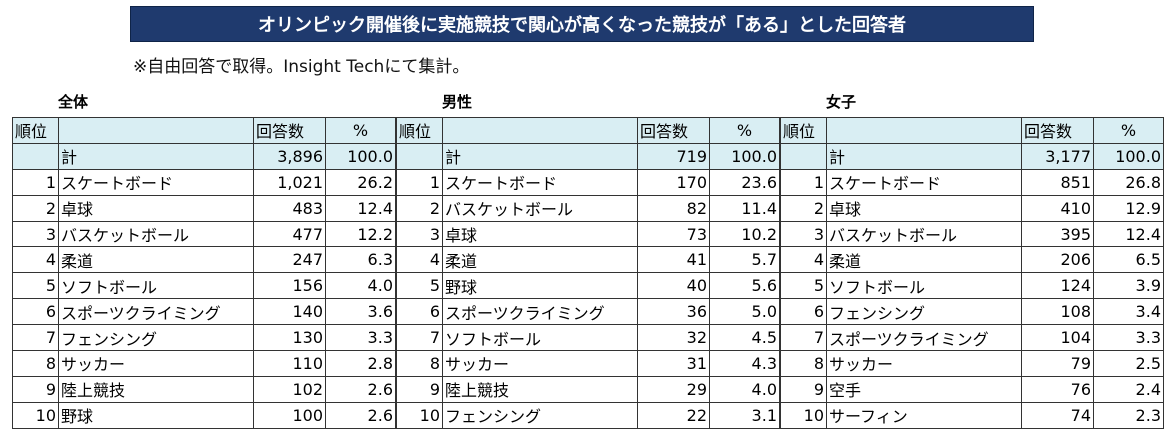 The height and width of the screenshot is (447, 1165). I want to click on page-title: オリンピック開催後に実施競技で関心が高くなった競技が「ある」とした回答者, so click(582, 25).